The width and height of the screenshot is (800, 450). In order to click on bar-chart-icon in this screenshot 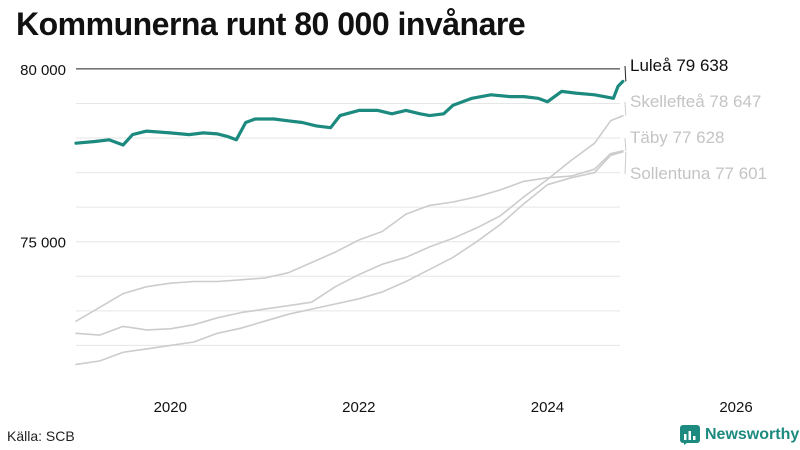, I will do `click(690, 435)`.